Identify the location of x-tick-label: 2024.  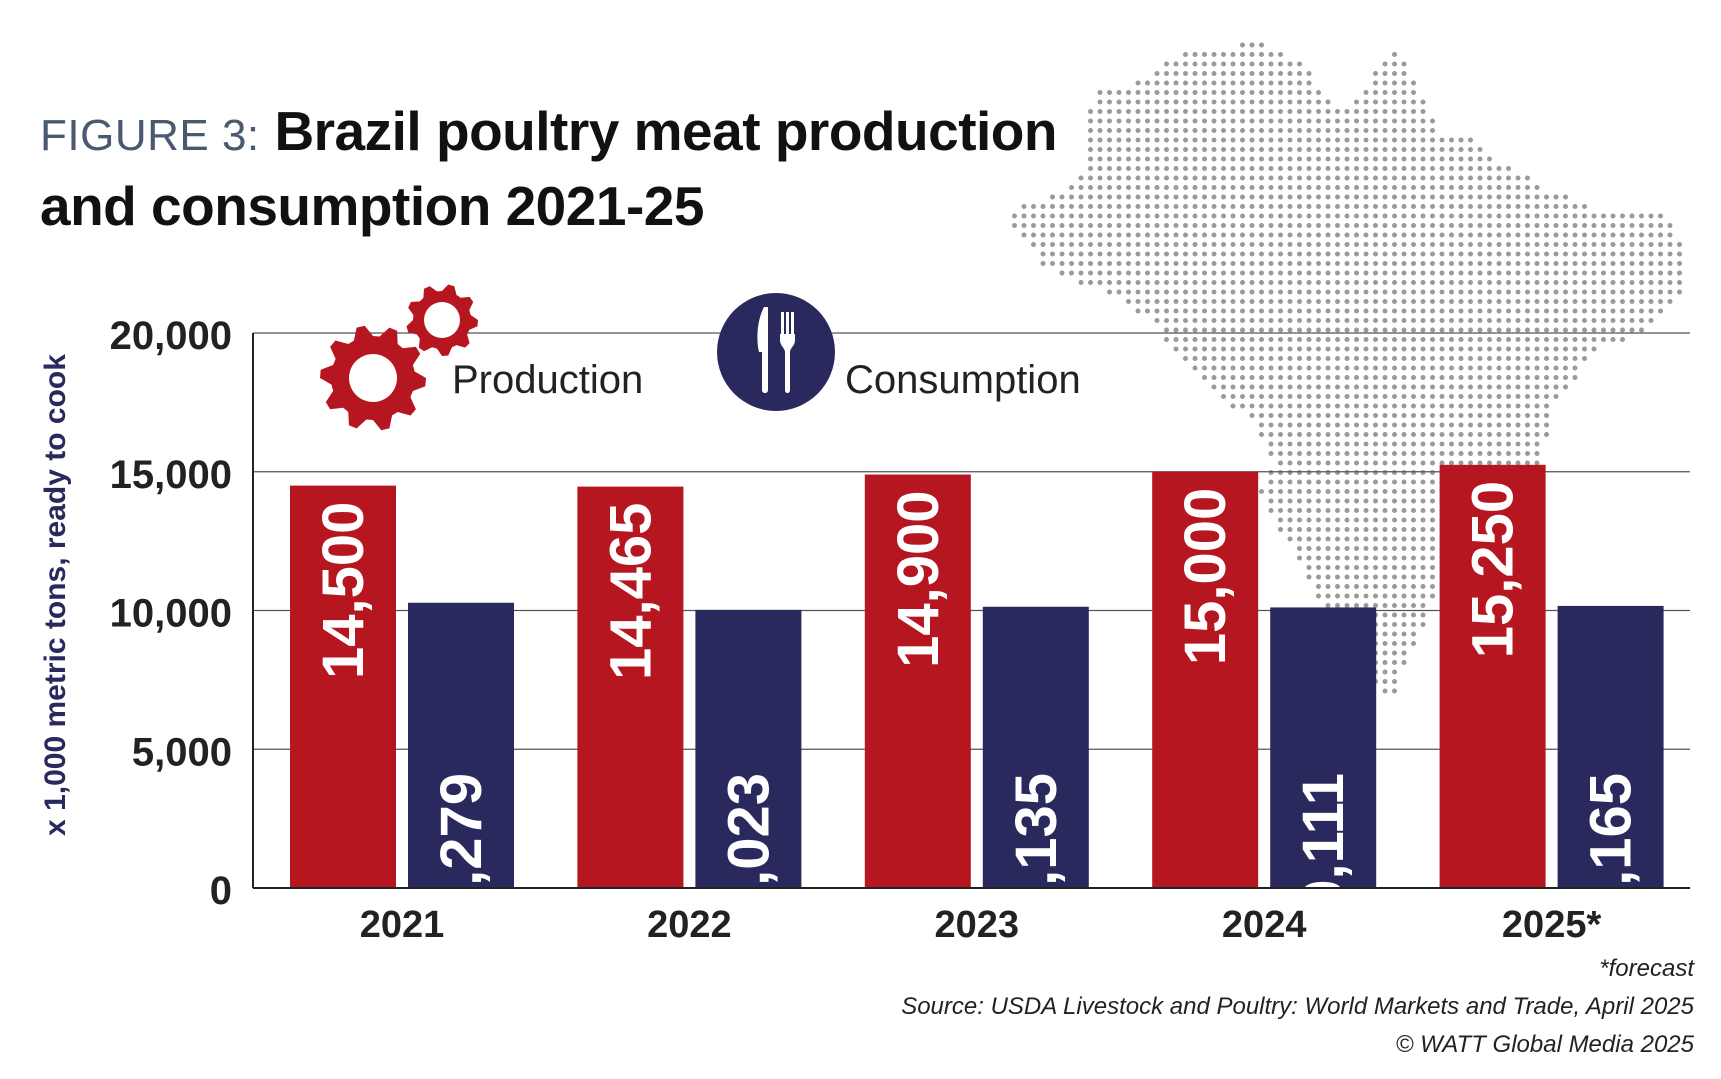
(1264, 925).